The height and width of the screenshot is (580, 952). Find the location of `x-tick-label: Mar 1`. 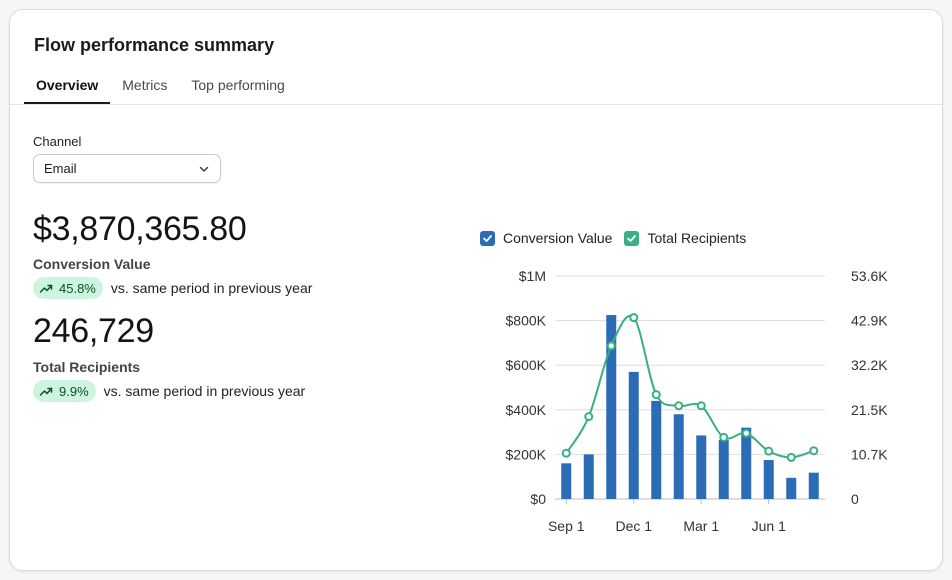

x-tick-label: Mar 1 is located at coordinates (701, 526).